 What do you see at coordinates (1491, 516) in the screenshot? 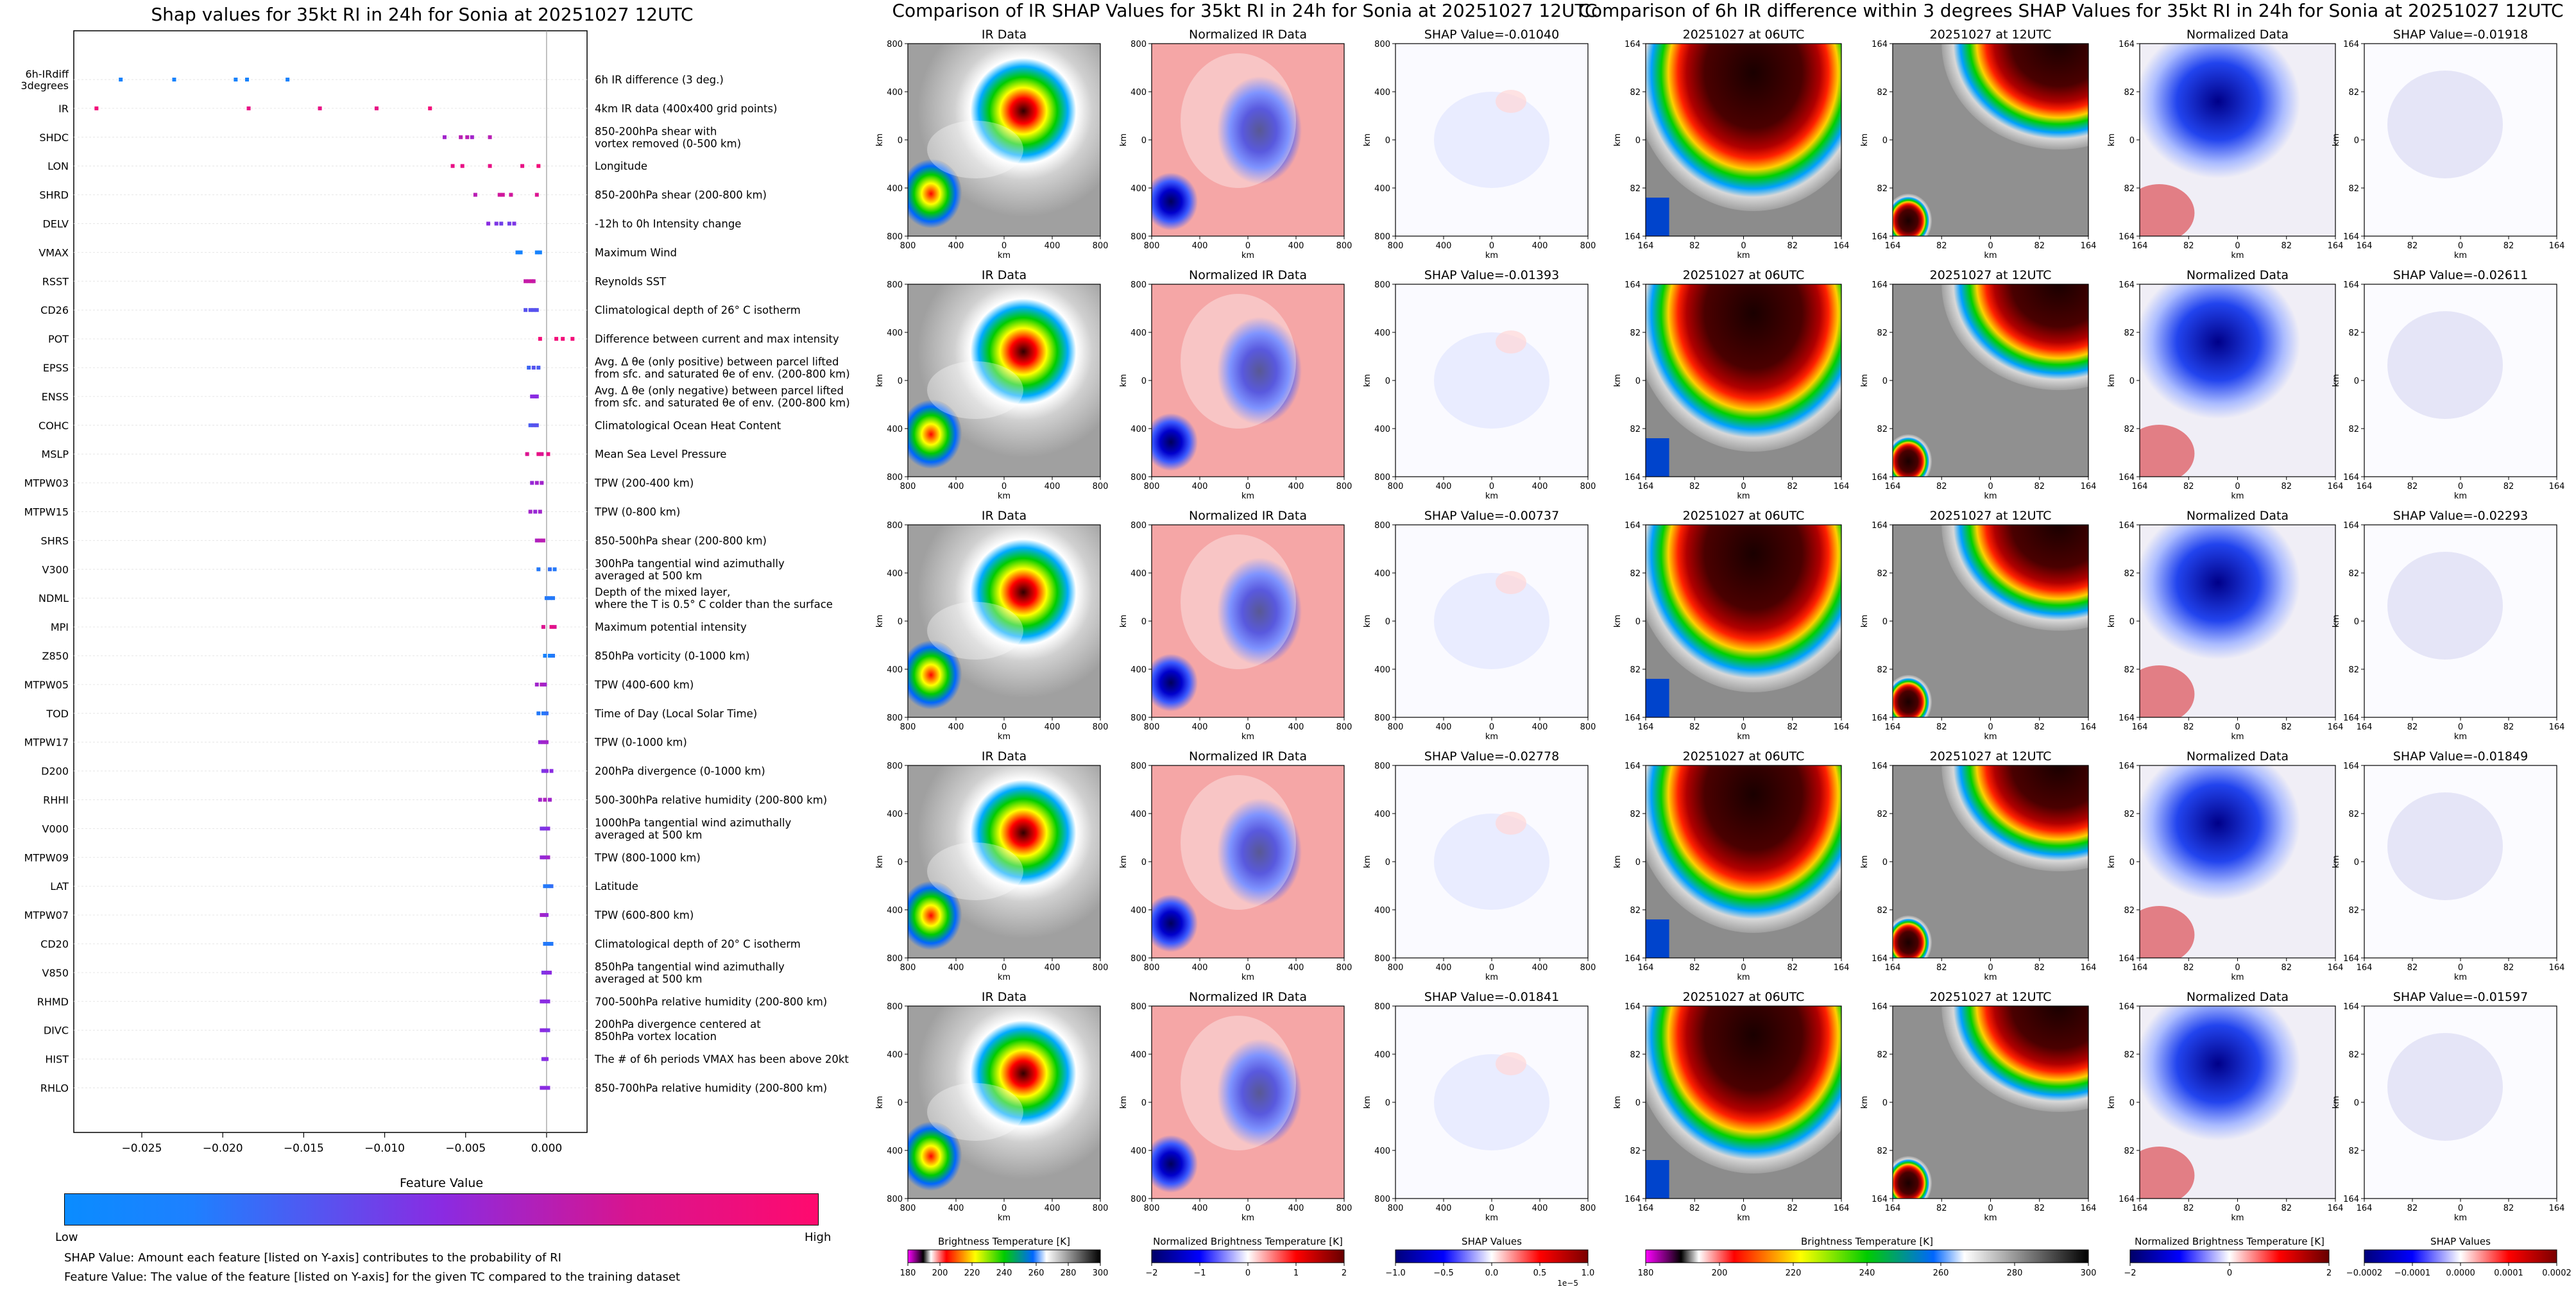
I see `panel-title: SHAP Value=-0.00737` at bounding box center [1491, 516].